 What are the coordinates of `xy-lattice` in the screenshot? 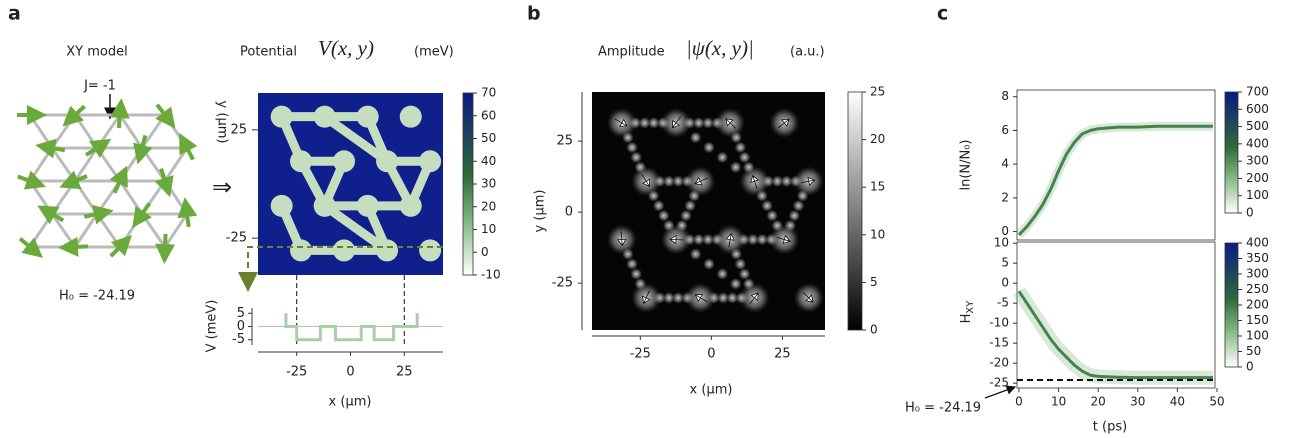 It's located at (107, 181).